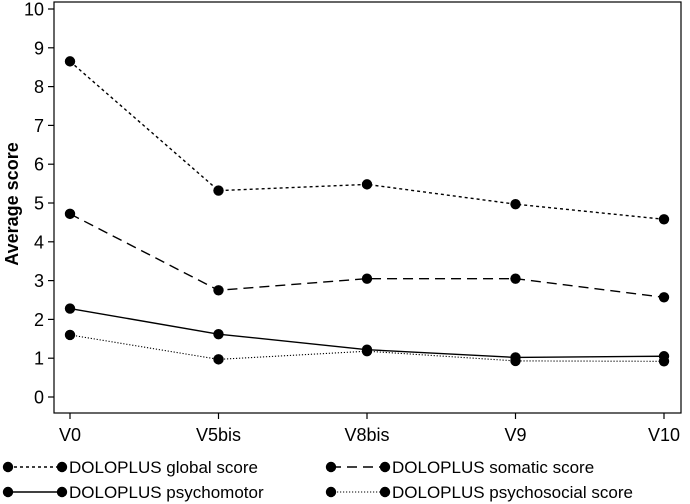 The image size is (690, 504). Describe the element at coordinates (39, 281) in the screenshot. I see `y-tick-label: 3` at that location.